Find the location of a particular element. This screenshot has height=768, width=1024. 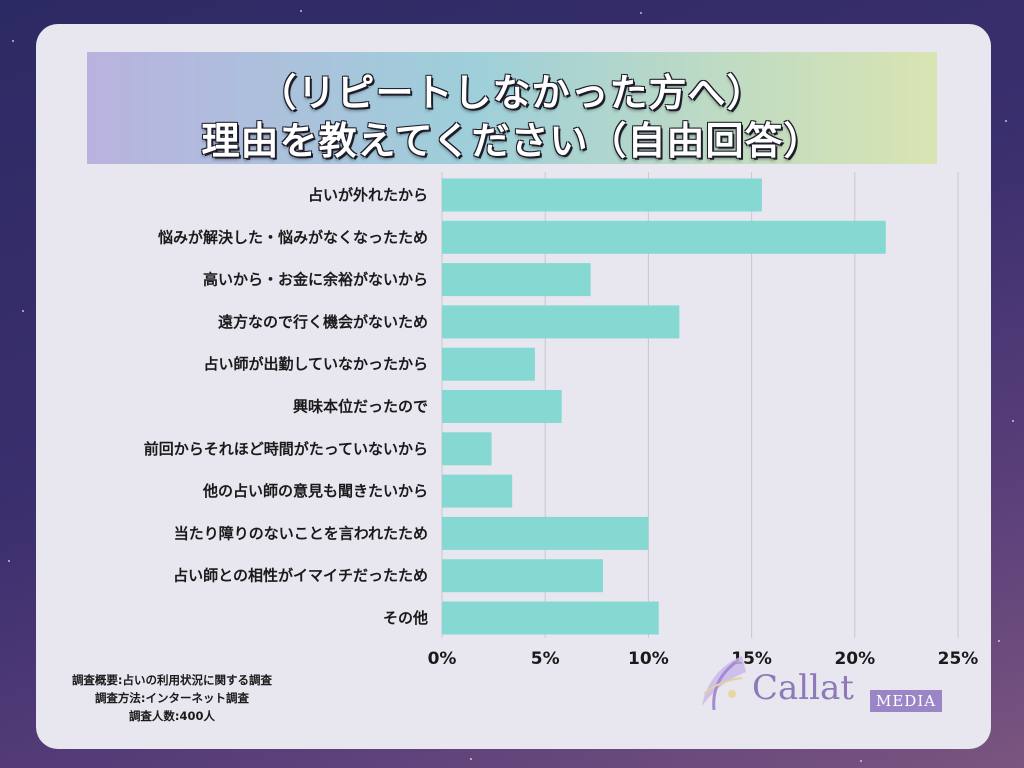

survey-overview: 調査概要:占いの利用状況に関する調査 is located at coordinates (172, 680).